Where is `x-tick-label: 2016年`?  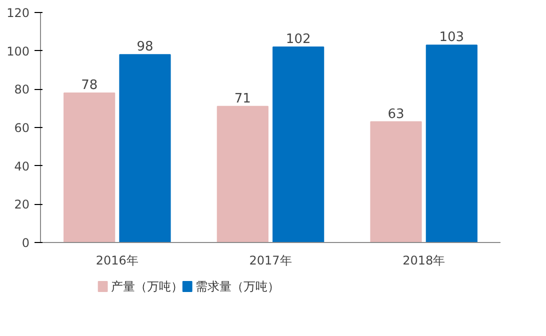 x-tick-label: 2016年 is located at coordinates (117, 261).